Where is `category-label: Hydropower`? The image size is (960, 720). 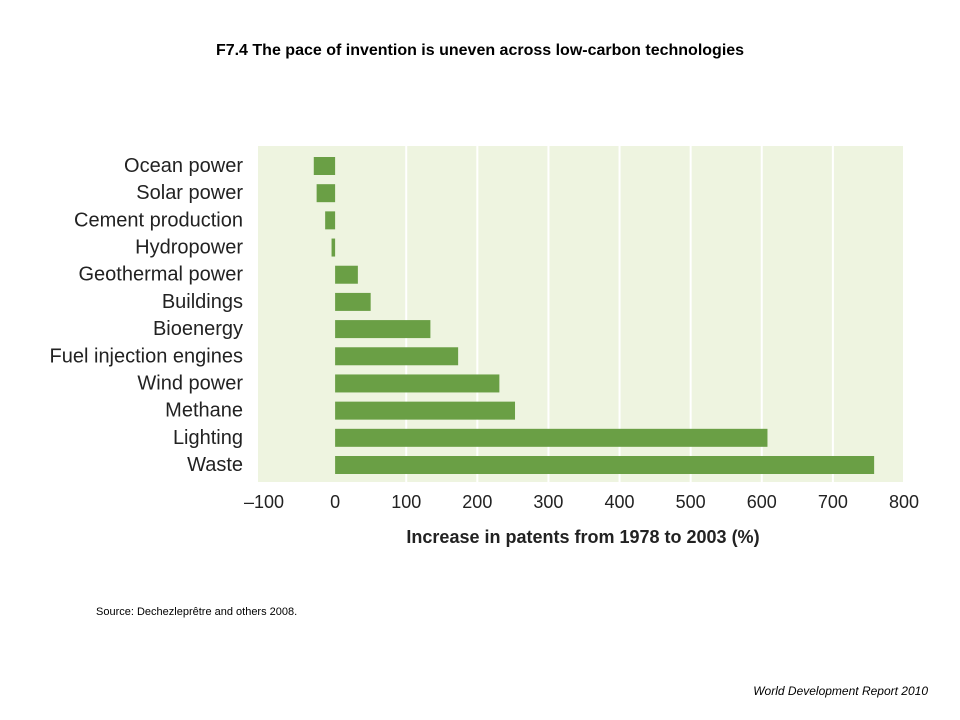 category-label: Hydropower is located at coordinates (189, 248).